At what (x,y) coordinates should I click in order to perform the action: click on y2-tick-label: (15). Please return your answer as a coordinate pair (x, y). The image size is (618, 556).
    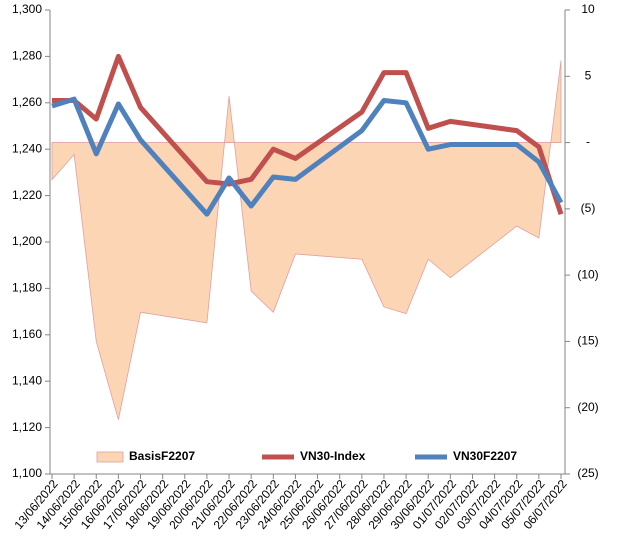
    Looking at the image, I should click on (587, 341).